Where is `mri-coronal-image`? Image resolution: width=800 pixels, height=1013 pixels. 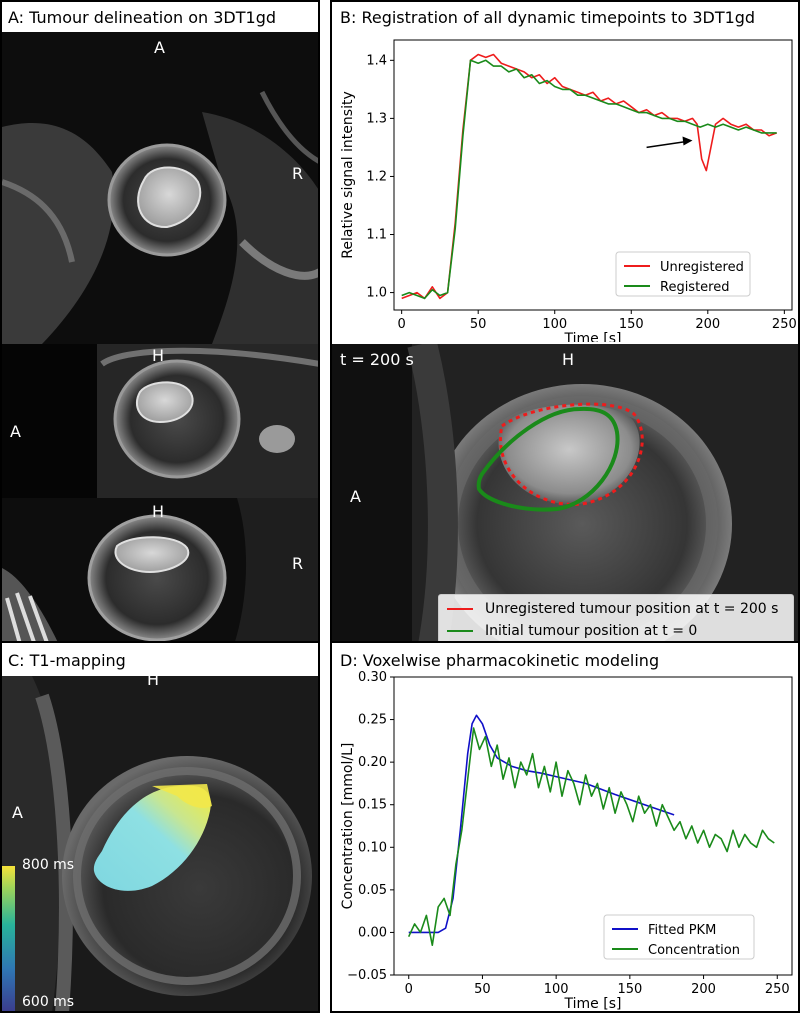
mri-coronal-image is located at coordinates (160, 573).